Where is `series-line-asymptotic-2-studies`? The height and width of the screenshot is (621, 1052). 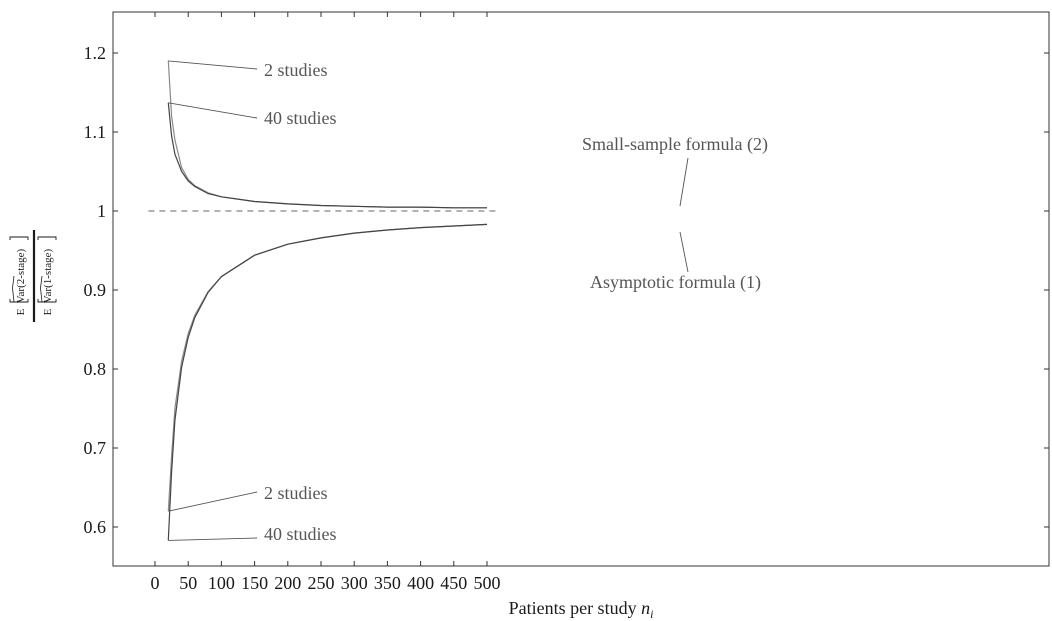 series-line-asymptotic-2-studies is located at coordinates (327, 367).